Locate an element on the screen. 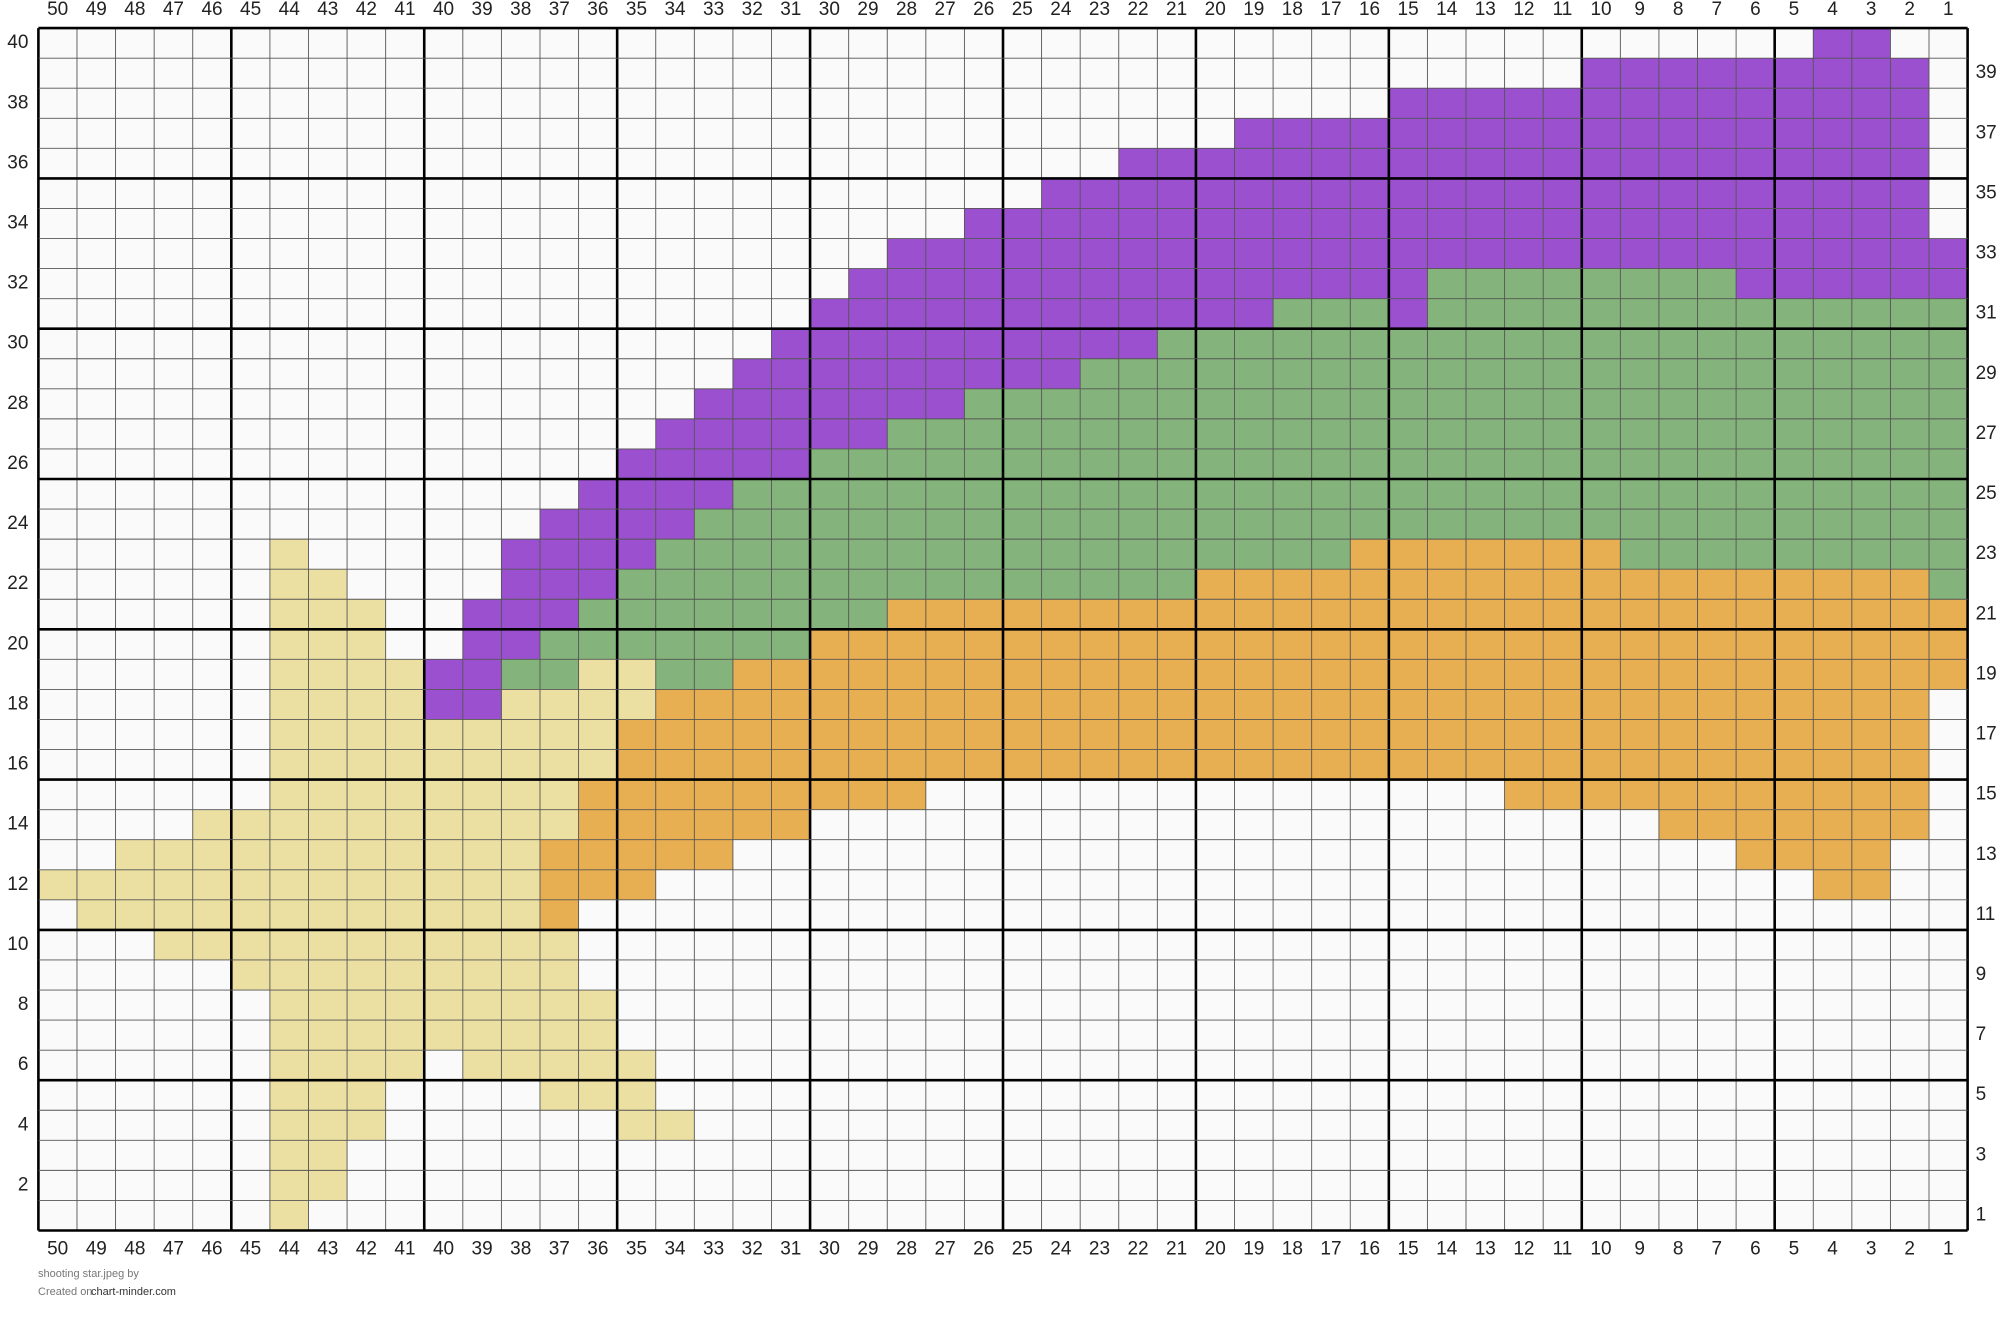 Image resolution: width=2006 pixels, height=1323 pixels. column-label: 20 is located at coordinates (1215, 10).